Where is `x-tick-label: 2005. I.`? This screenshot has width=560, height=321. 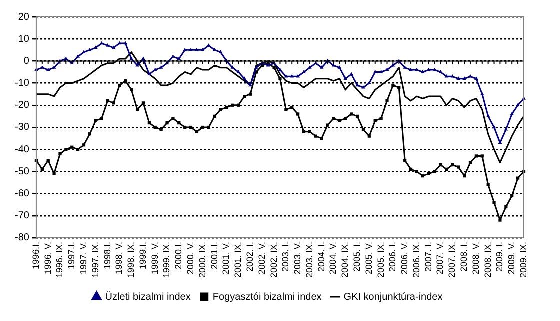 x-tick-label: 2005. I. is located at coordinates (357, 257).